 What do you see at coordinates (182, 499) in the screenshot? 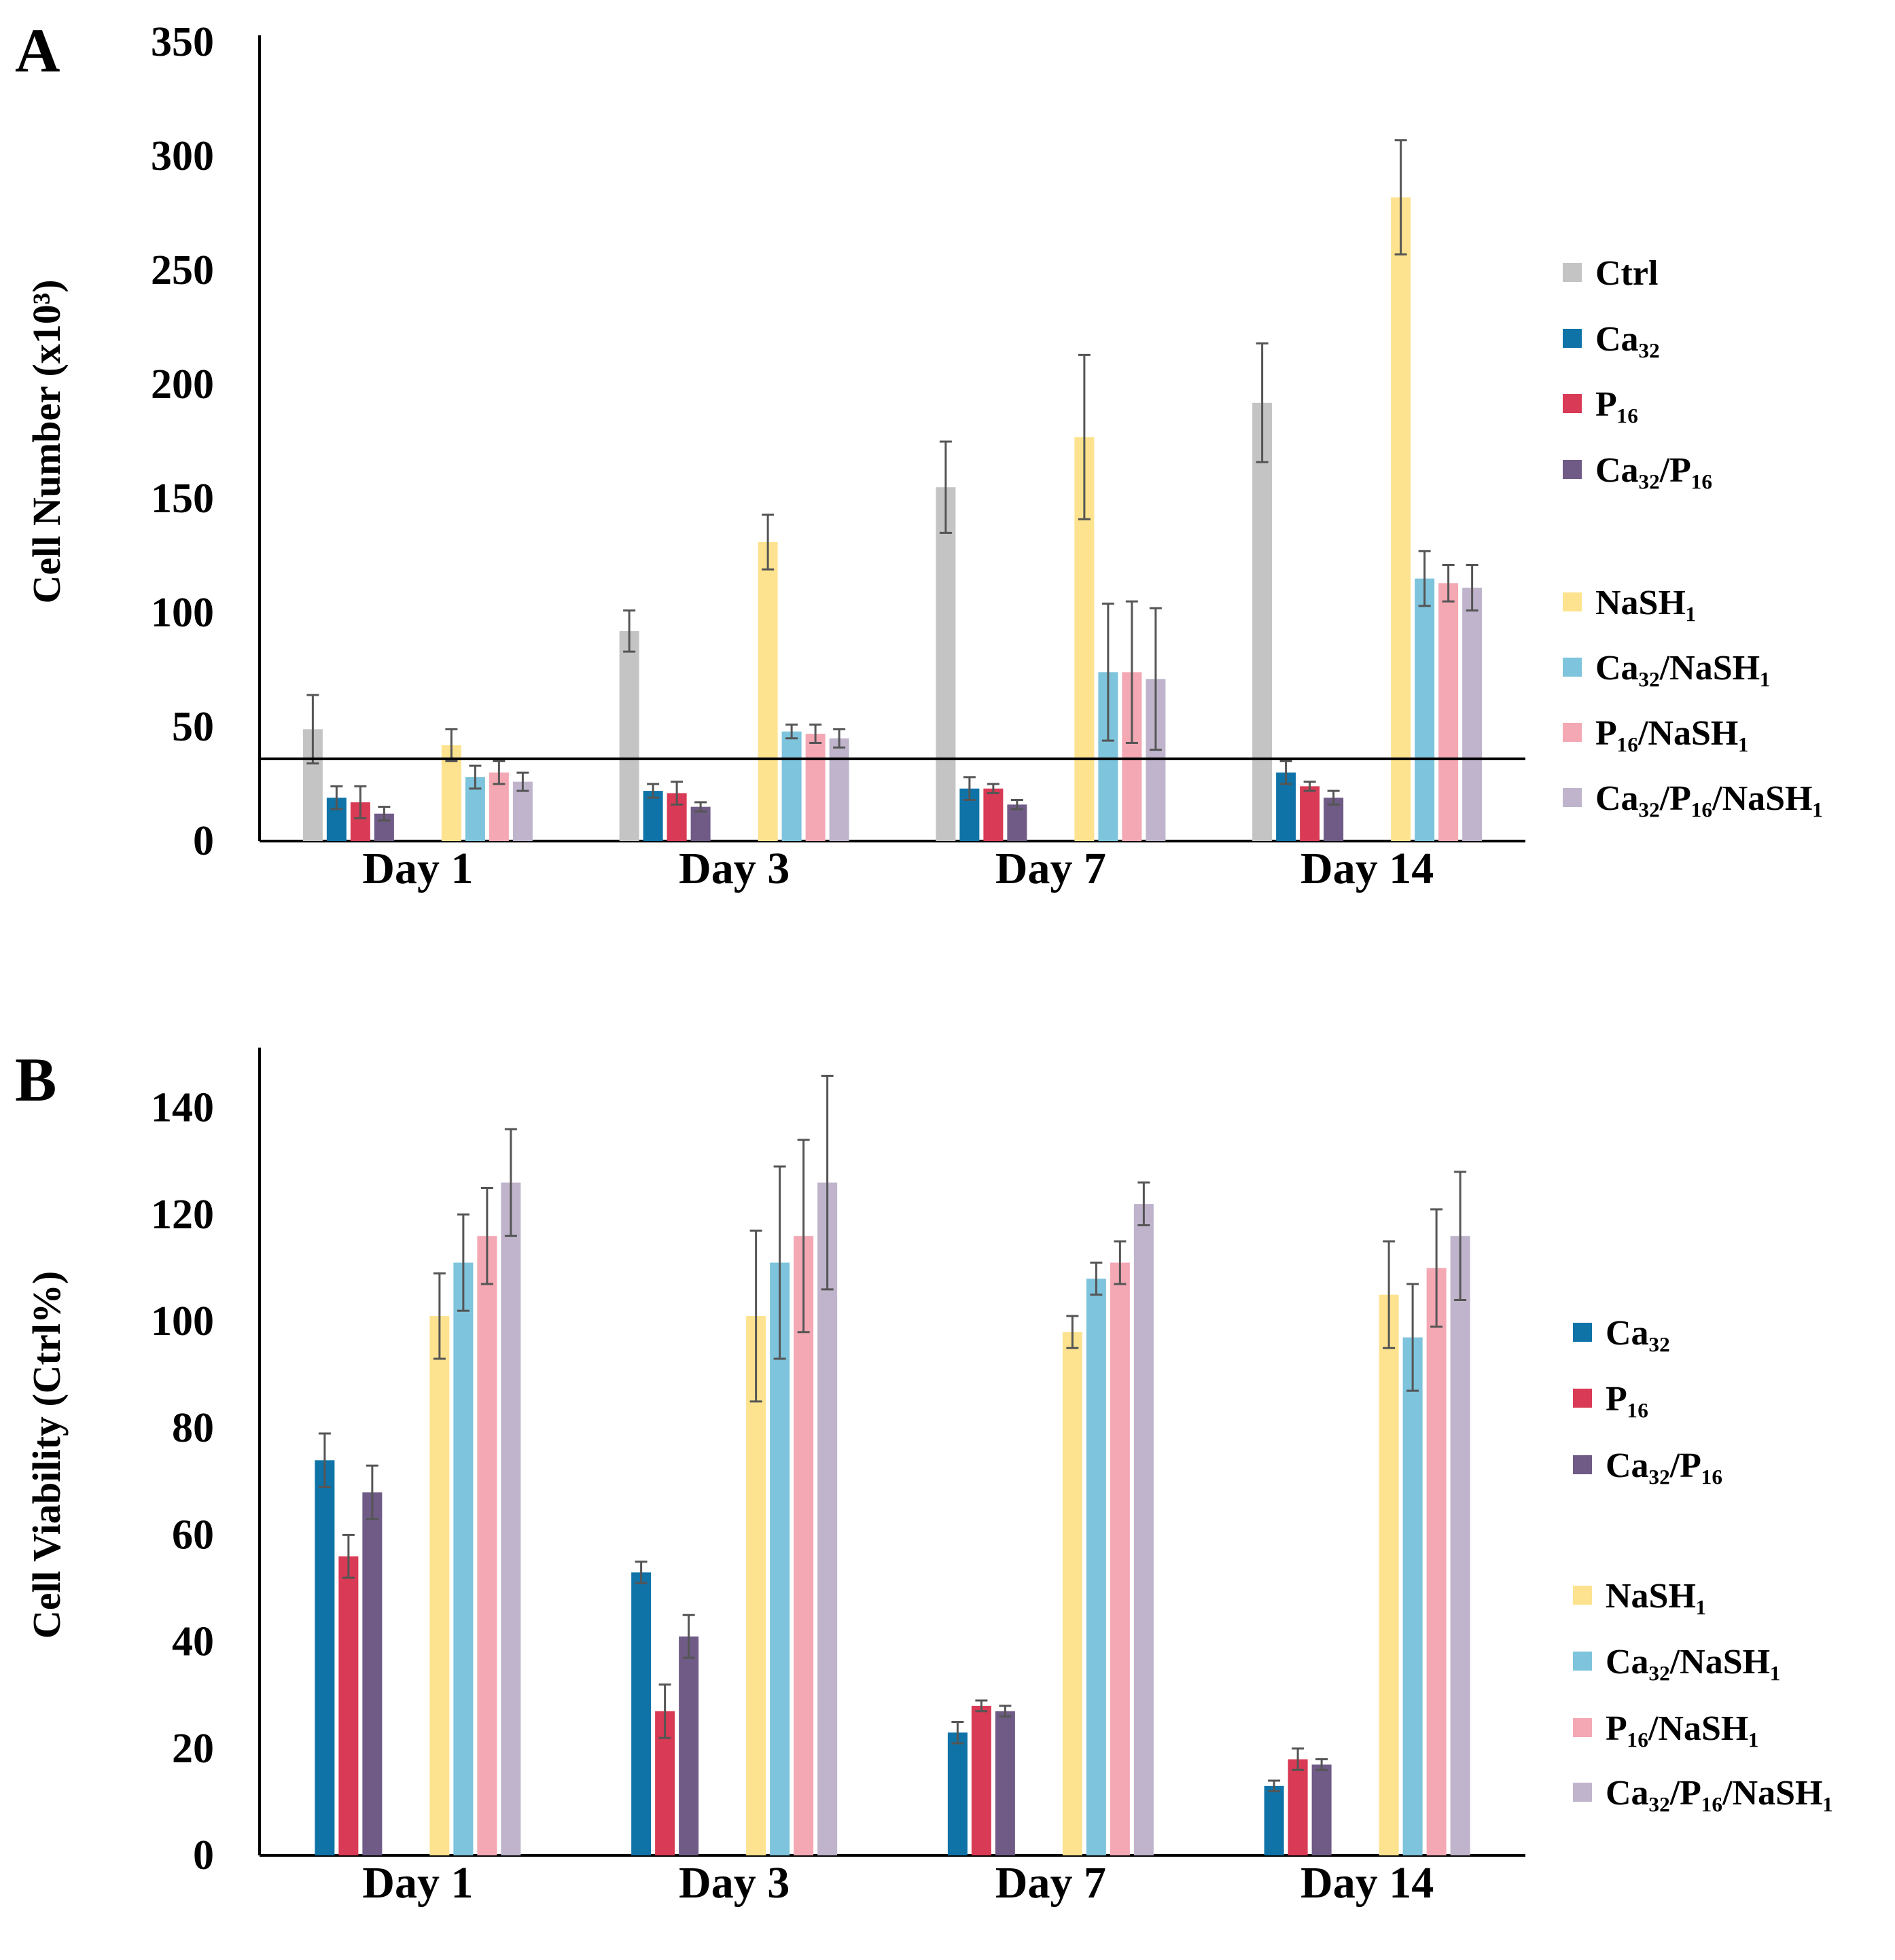
I see `y-tick-label: 150` at bounding box center [182, 499].